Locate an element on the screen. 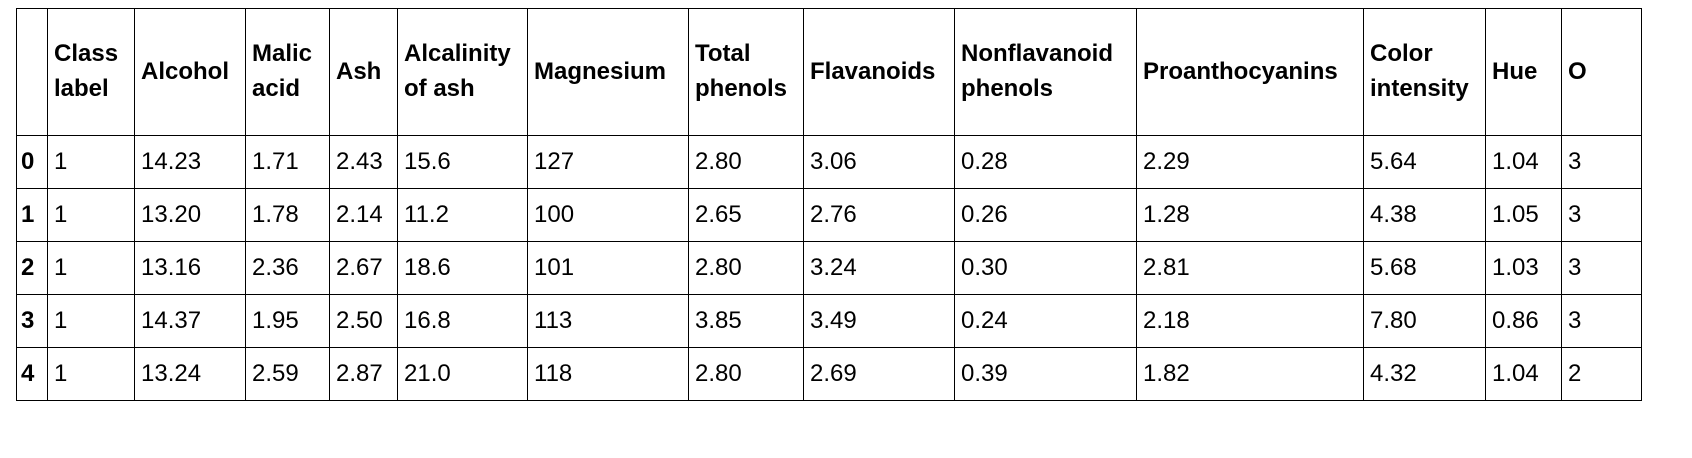  table-cell: 3.06 is located at coordinates (879, 162).